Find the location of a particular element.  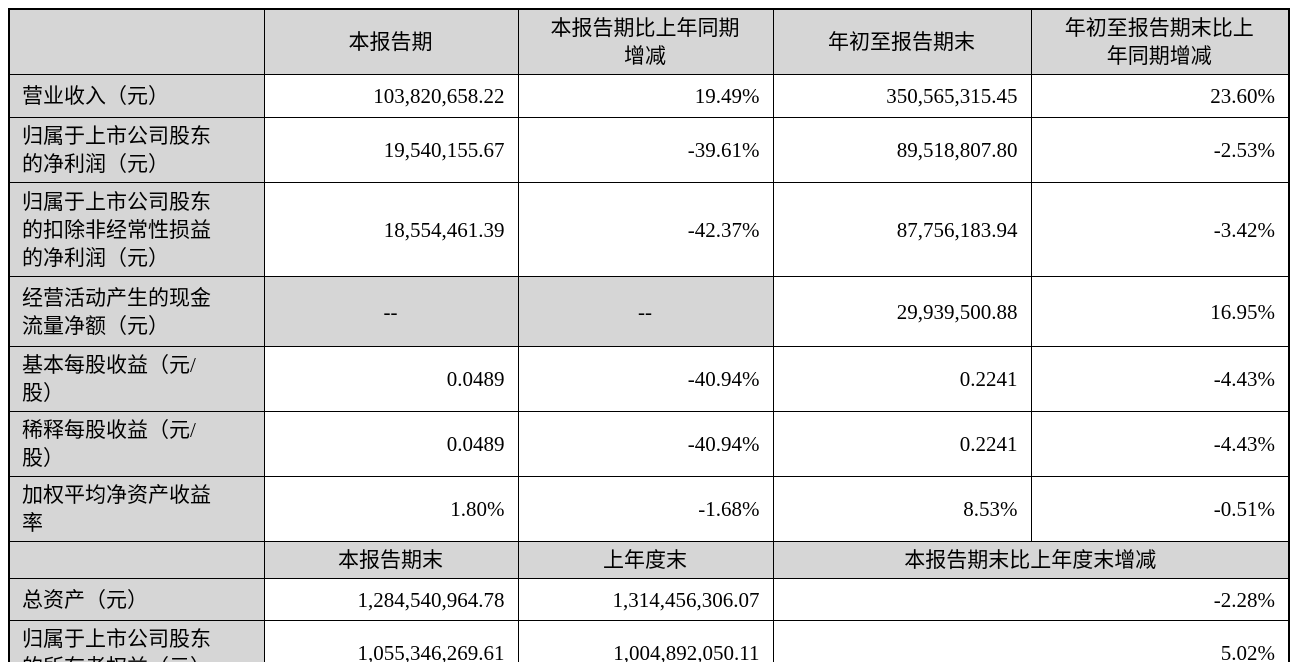

change-value-cell: -2.28% is located at coordinates (1031, 599).